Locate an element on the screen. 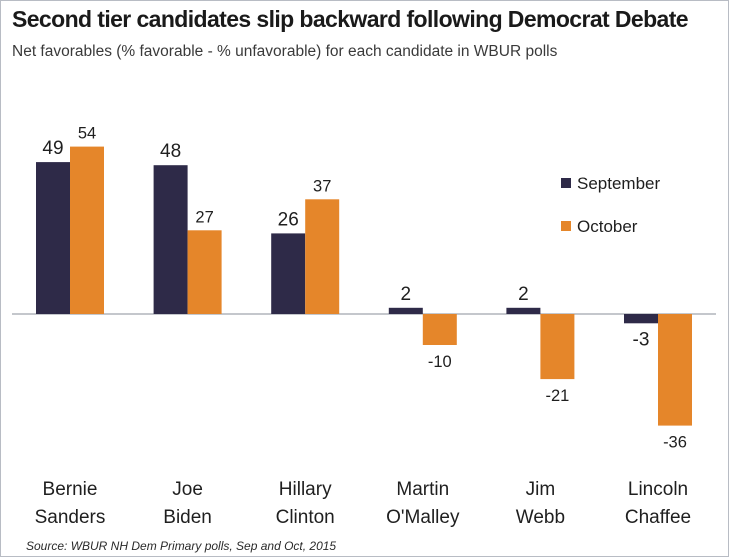 The image size is (729, 557). category-label-2-1: Clinton is located at coordinates (305, 517).